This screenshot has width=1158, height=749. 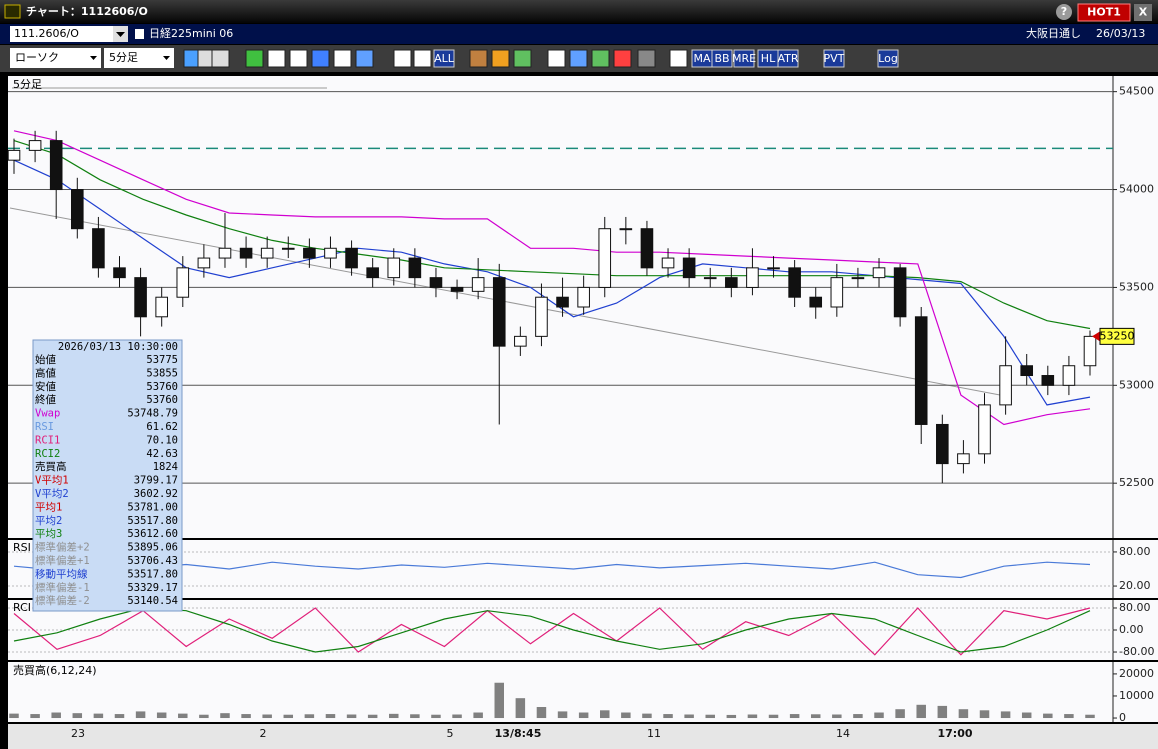 I want to click on tool-label: BB, so click(x=721, y=58).